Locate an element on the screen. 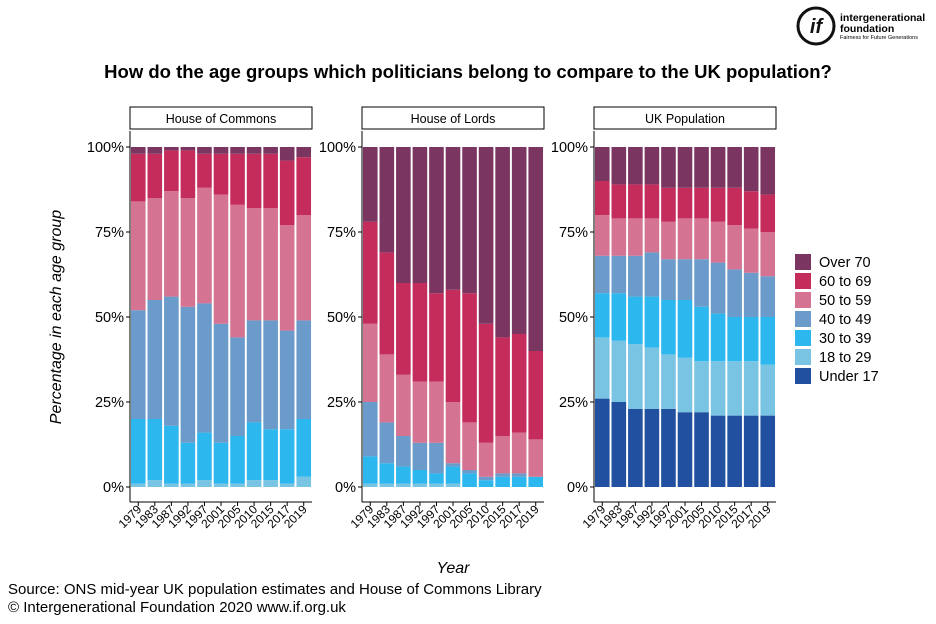 This screenshot has width=936, height=624. logo-org-line2: foundation is located at coordinates (867, 29).